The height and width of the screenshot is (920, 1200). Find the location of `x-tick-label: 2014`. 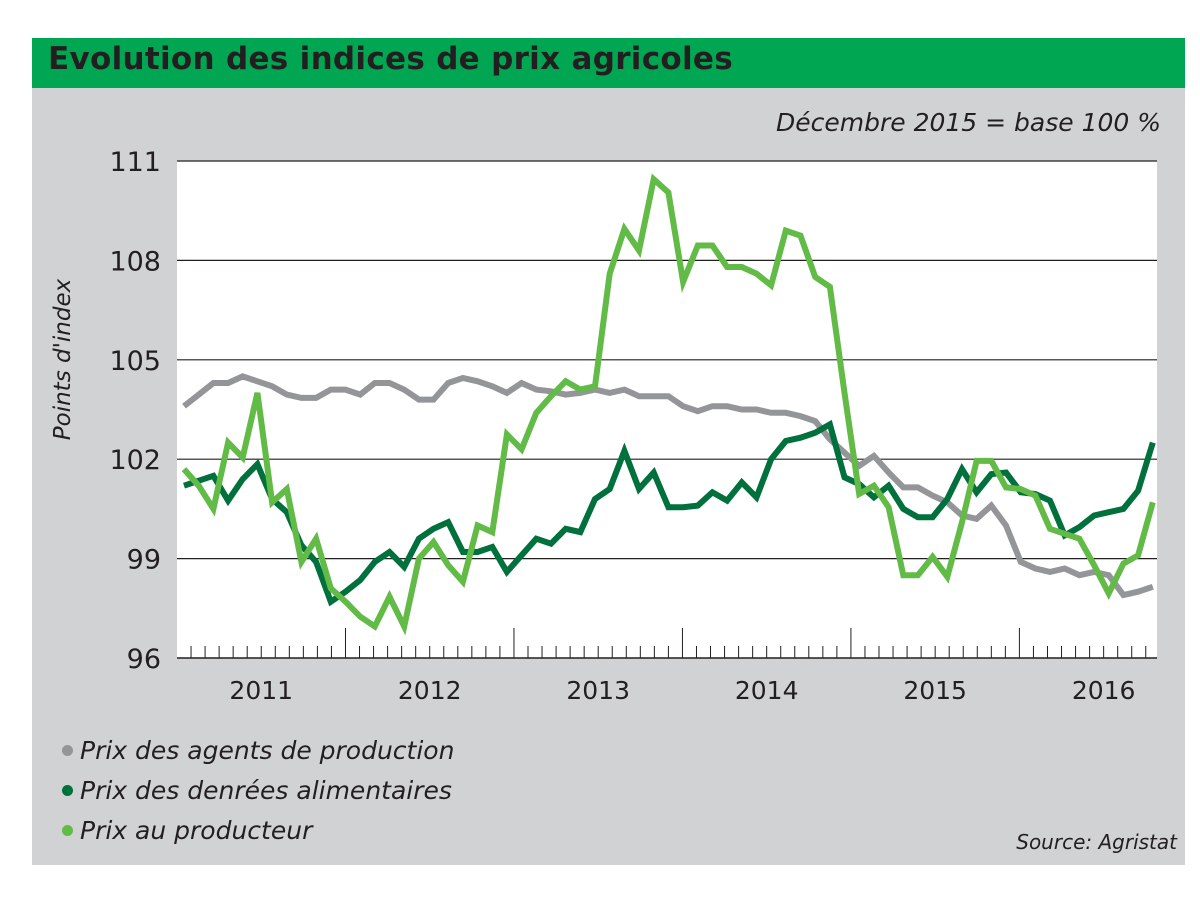

x-tick-label: 2014 is located at coordinates (767, 690).